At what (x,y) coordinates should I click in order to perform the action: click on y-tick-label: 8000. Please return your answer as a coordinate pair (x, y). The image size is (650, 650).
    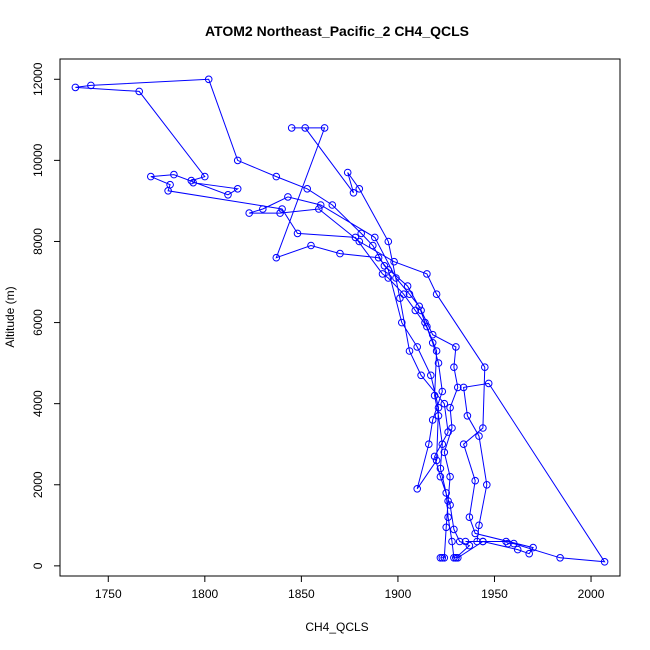
    Looking at the image, I should click on (38, 241).